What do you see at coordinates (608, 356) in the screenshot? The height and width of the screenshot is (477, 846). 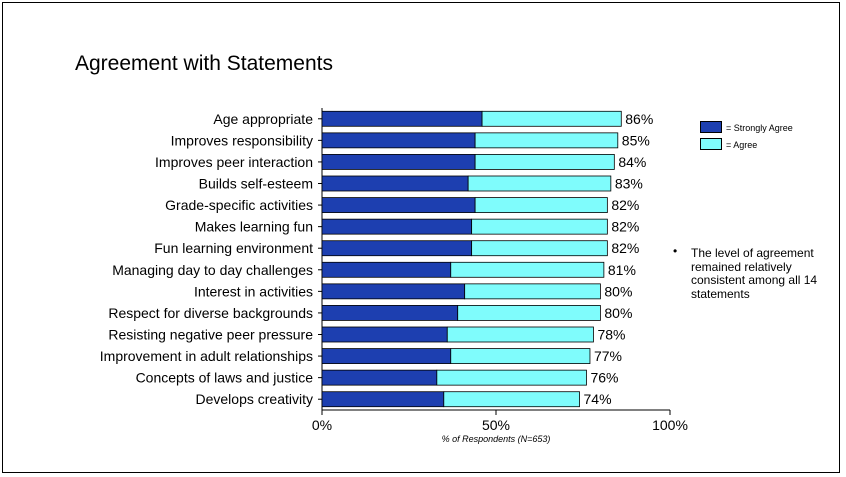 I see `total-label: 77%` at bounding box center [608, 356].